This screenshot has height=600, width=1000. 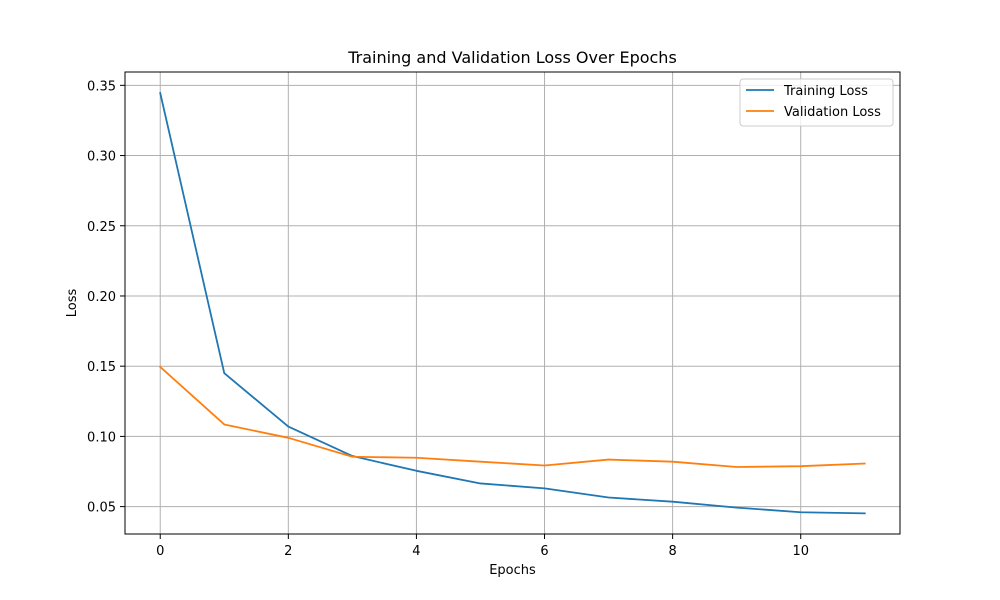 What do you see at coordinates (512, 570) in the screenshot?
I see `x-axis-label: Epochs` at bounding box center [512, 570].